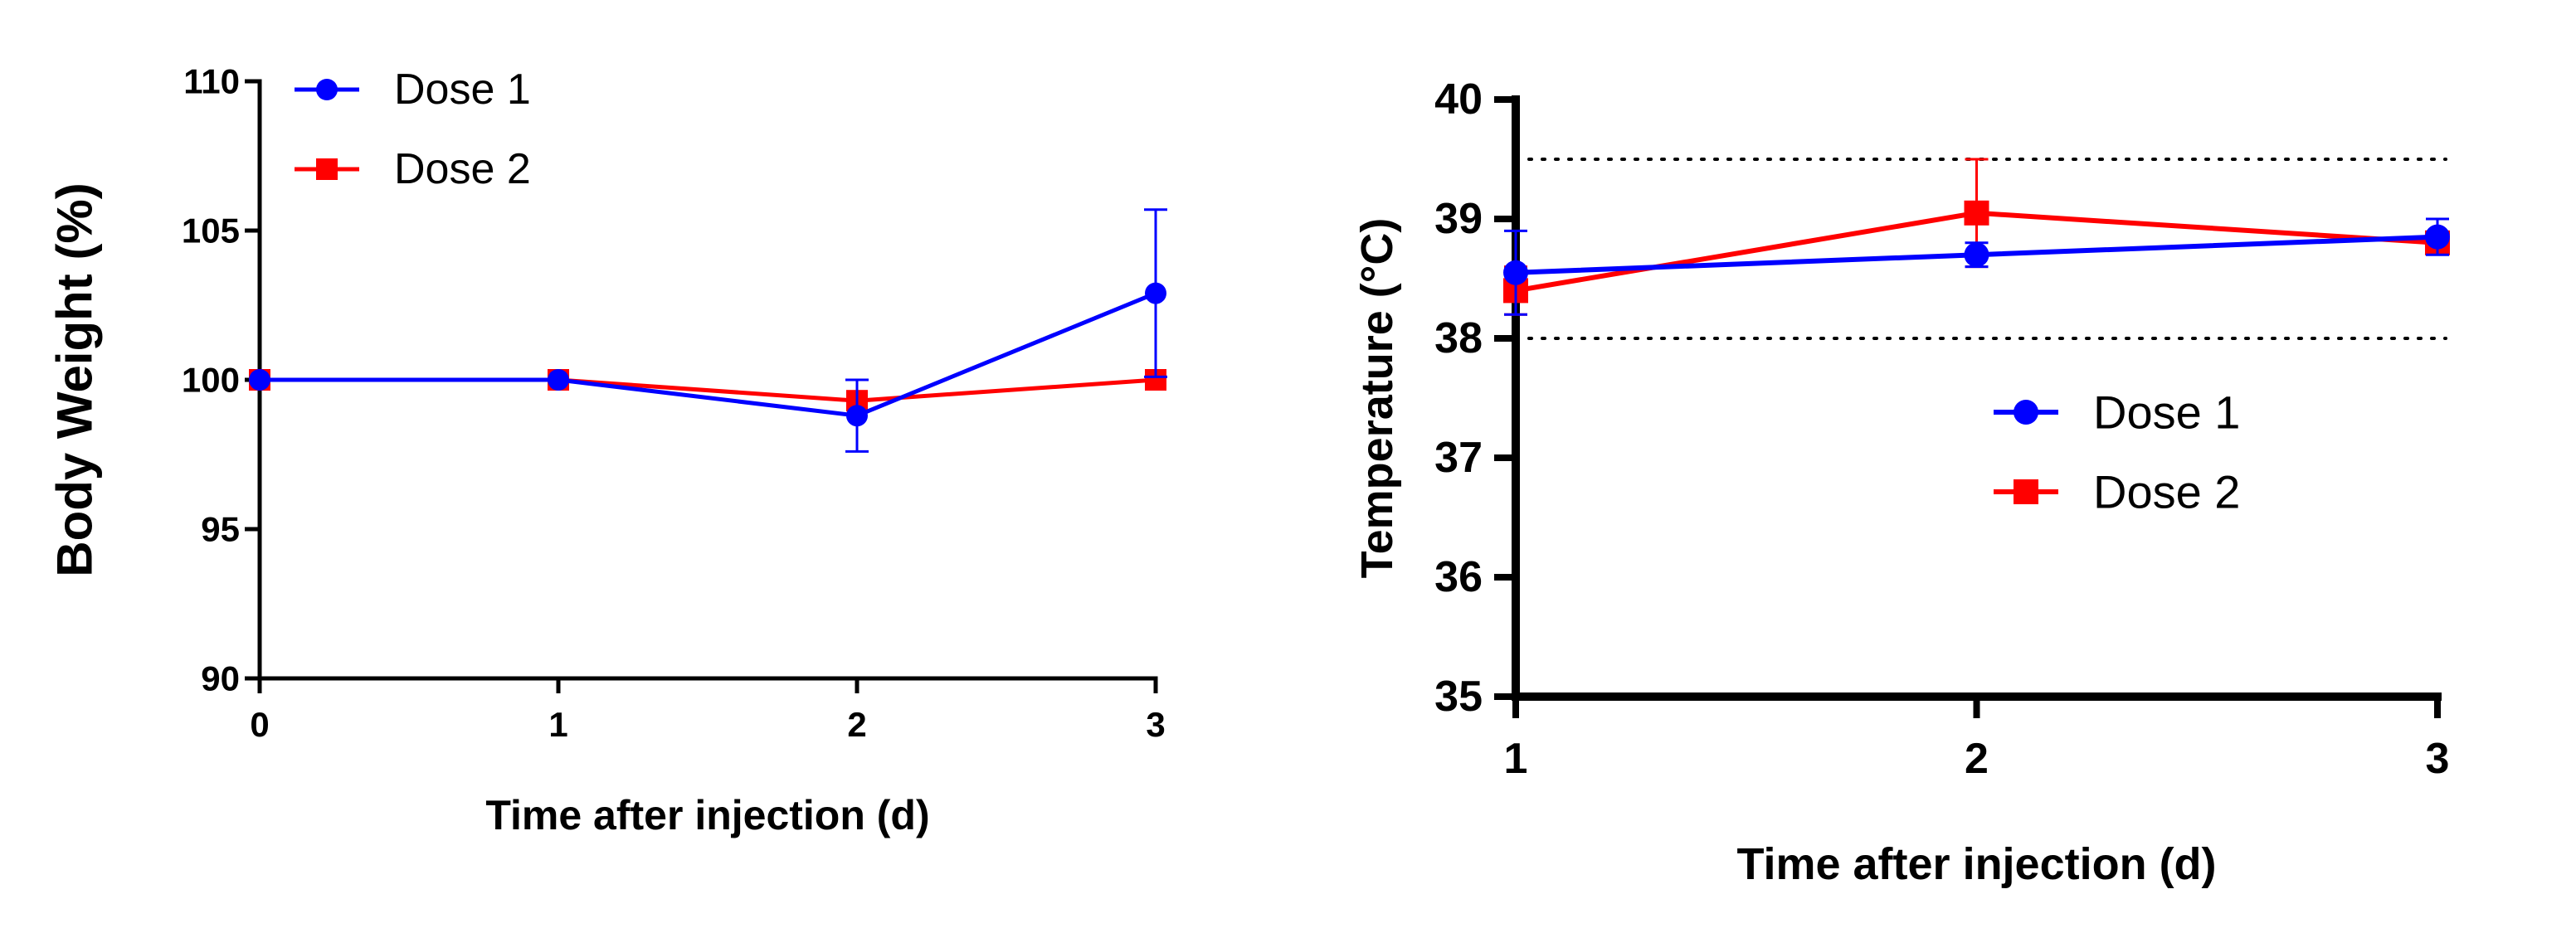 This screenshot has width=2576, height=933. I want to click on x-tick-label: 0, so click(259, 724).